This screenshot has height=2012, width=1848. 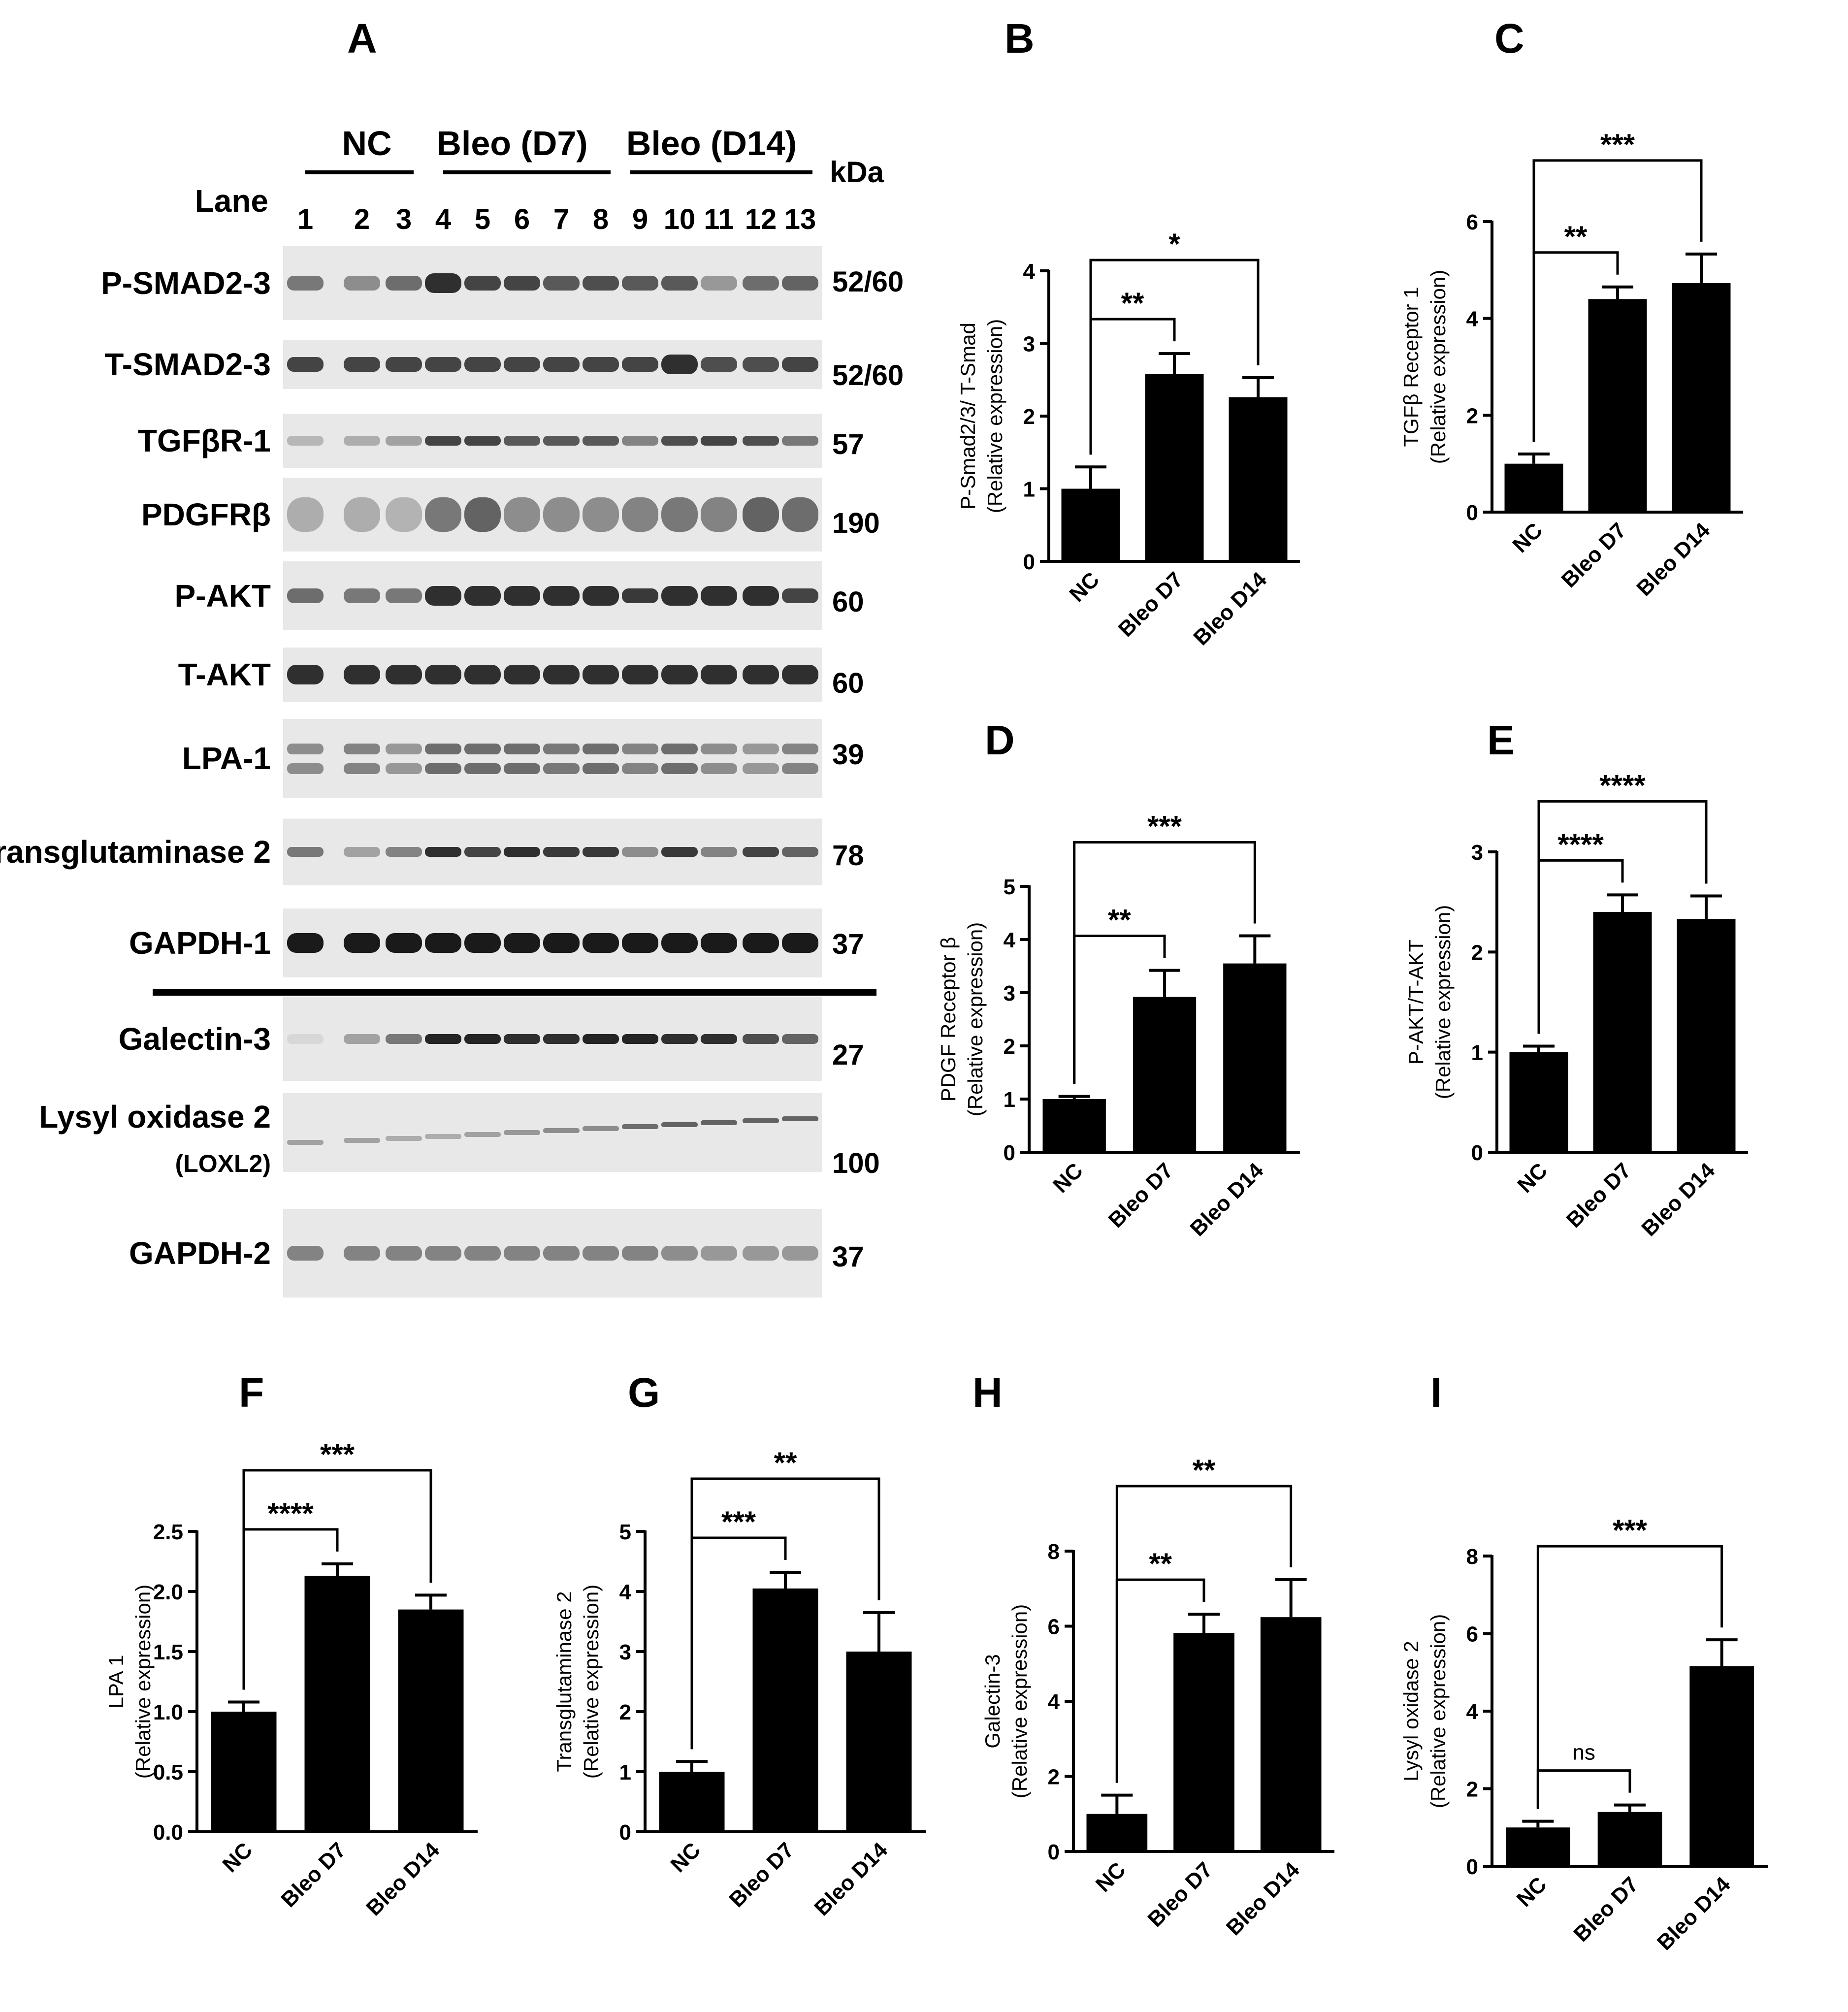 I want to click on panel-letter-g: G, so click(x=644, y=1392).